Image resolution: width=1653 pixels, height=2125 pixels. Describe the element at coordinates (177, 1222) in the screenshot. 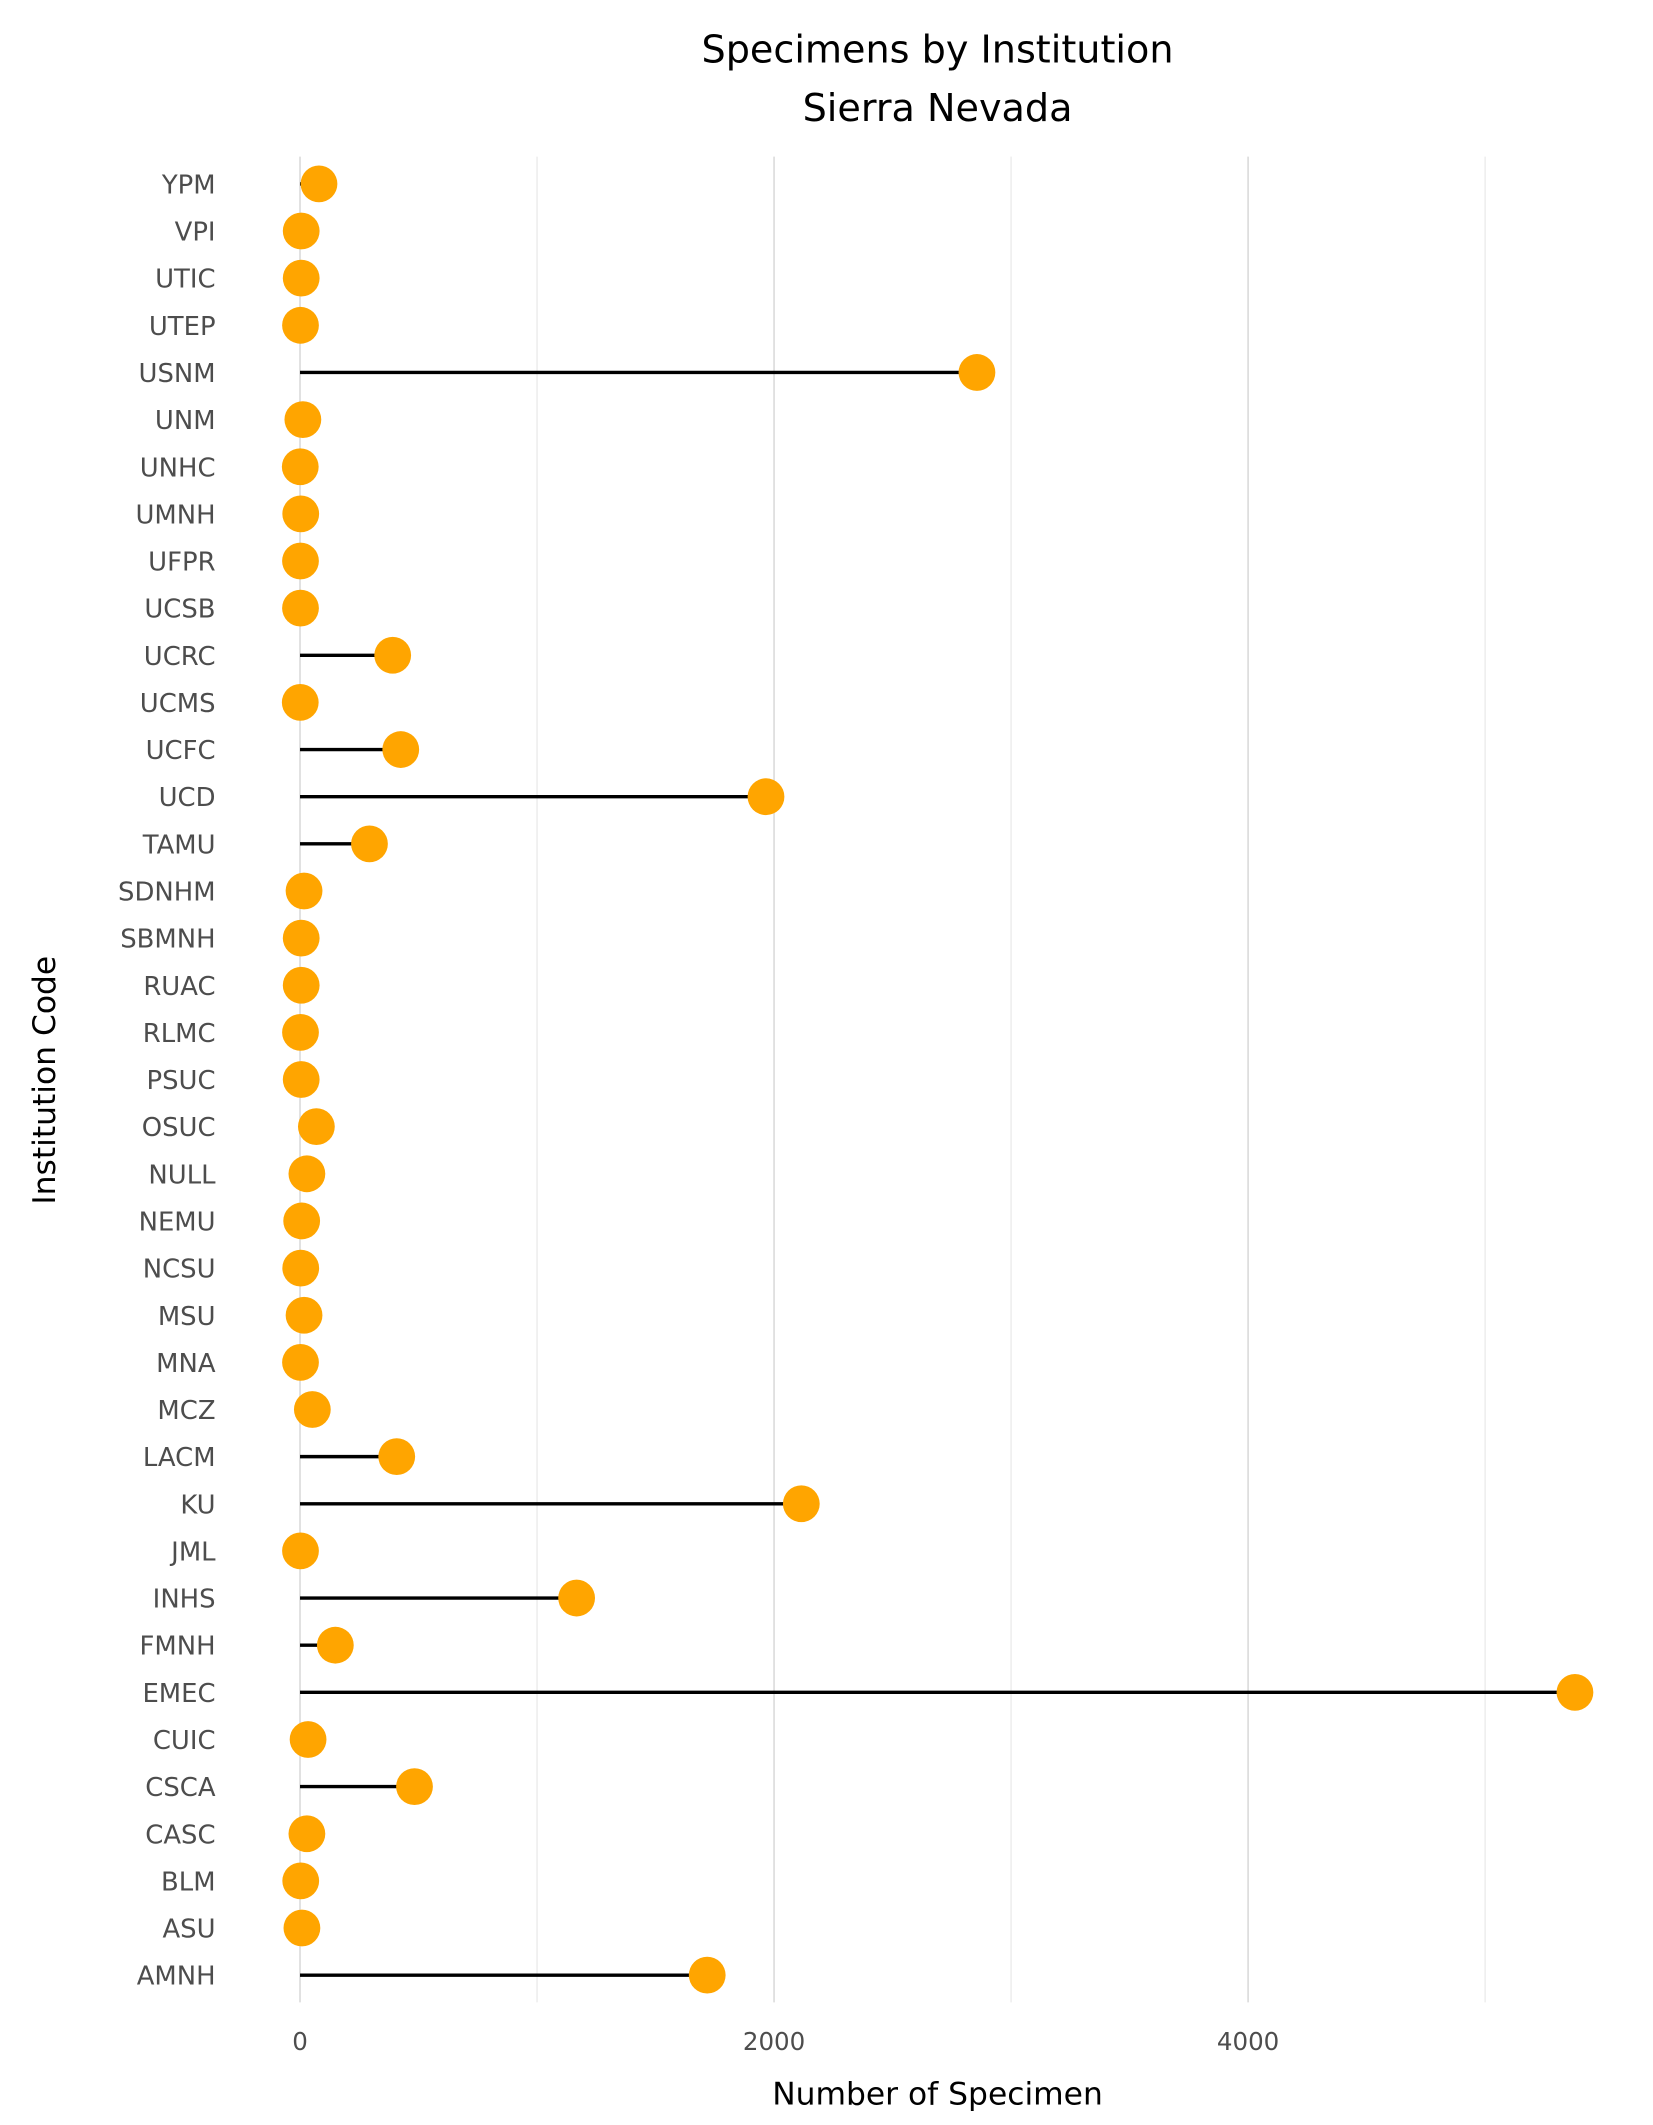

I see `y-tick-label: NEMU` at that location.